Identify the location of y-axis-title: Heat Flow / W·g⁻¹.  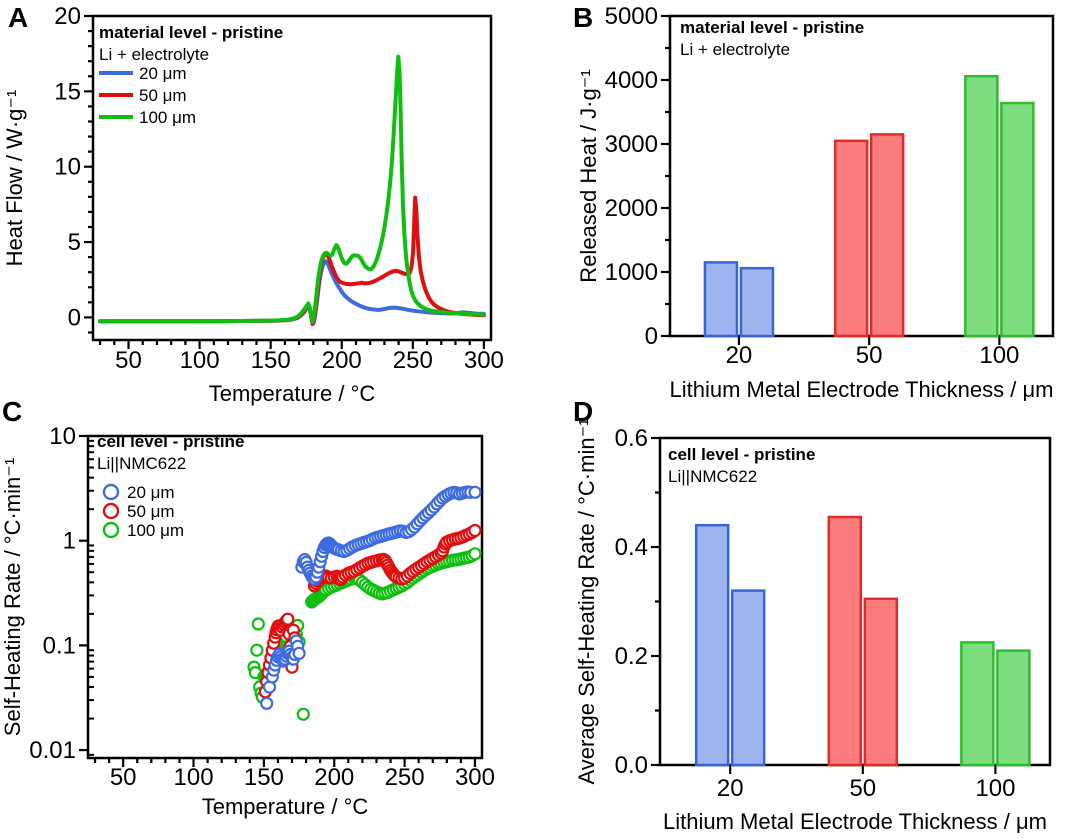
(14, 178).